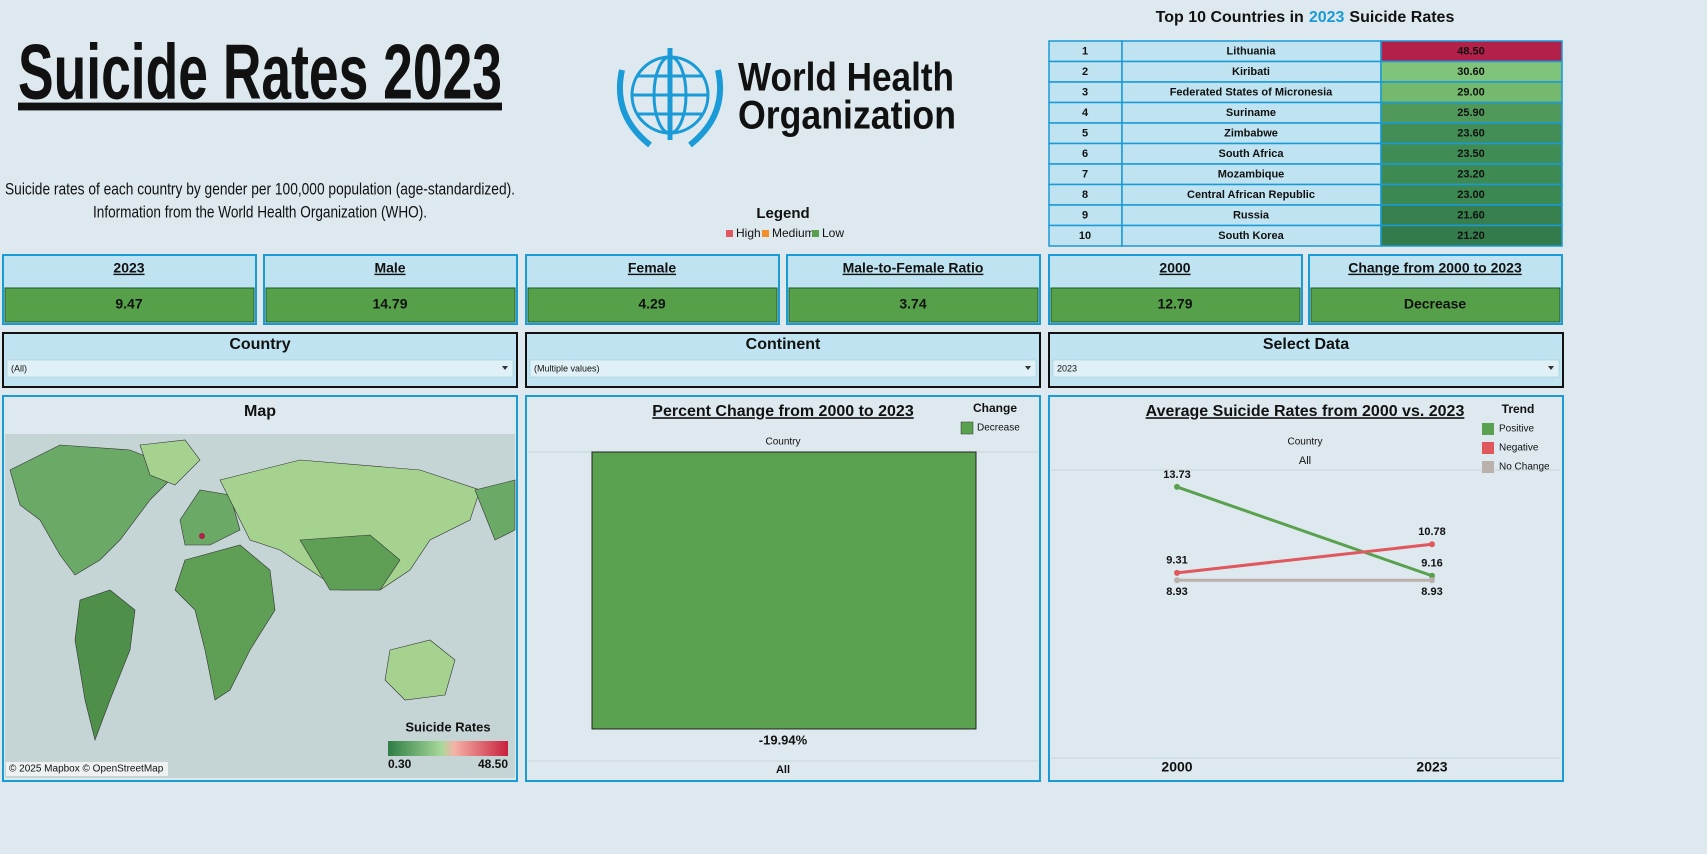  I want to click on kpi-value: 12.79, so click(1174, 304).